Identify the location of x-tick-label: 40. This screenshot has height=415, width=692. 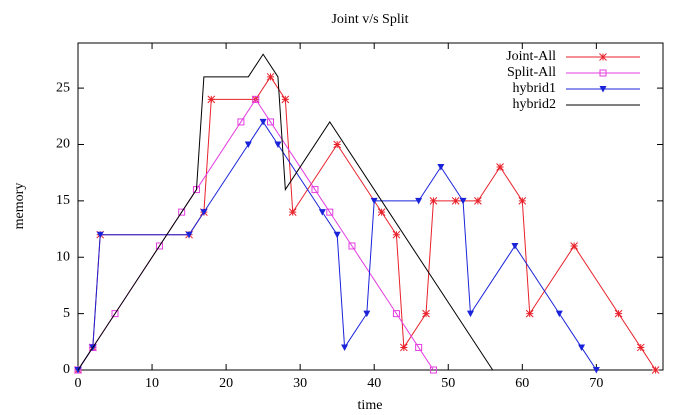
(374, 383).